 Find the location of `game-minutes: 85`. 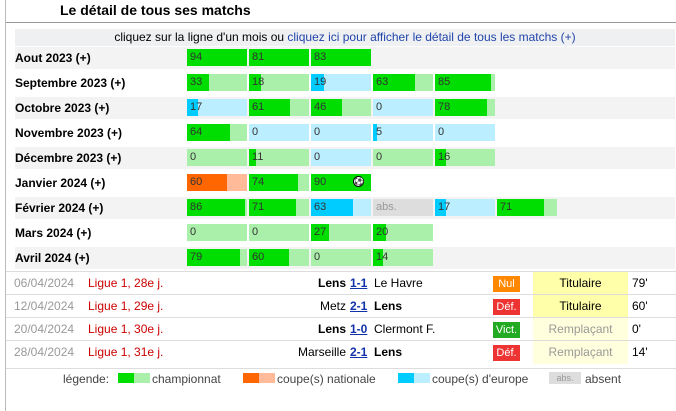

game-minutes: 85 is located at coordinates (444, 82).